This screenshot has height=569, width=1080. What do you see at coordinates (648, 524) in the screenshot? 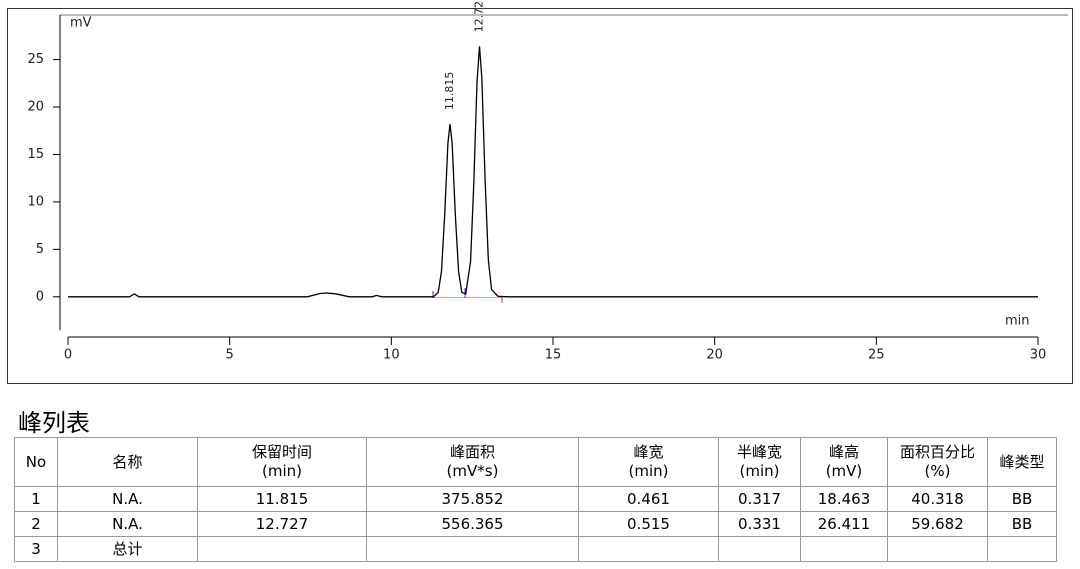
I see `table-cell: 0.515` at bounding box center [648, 524].